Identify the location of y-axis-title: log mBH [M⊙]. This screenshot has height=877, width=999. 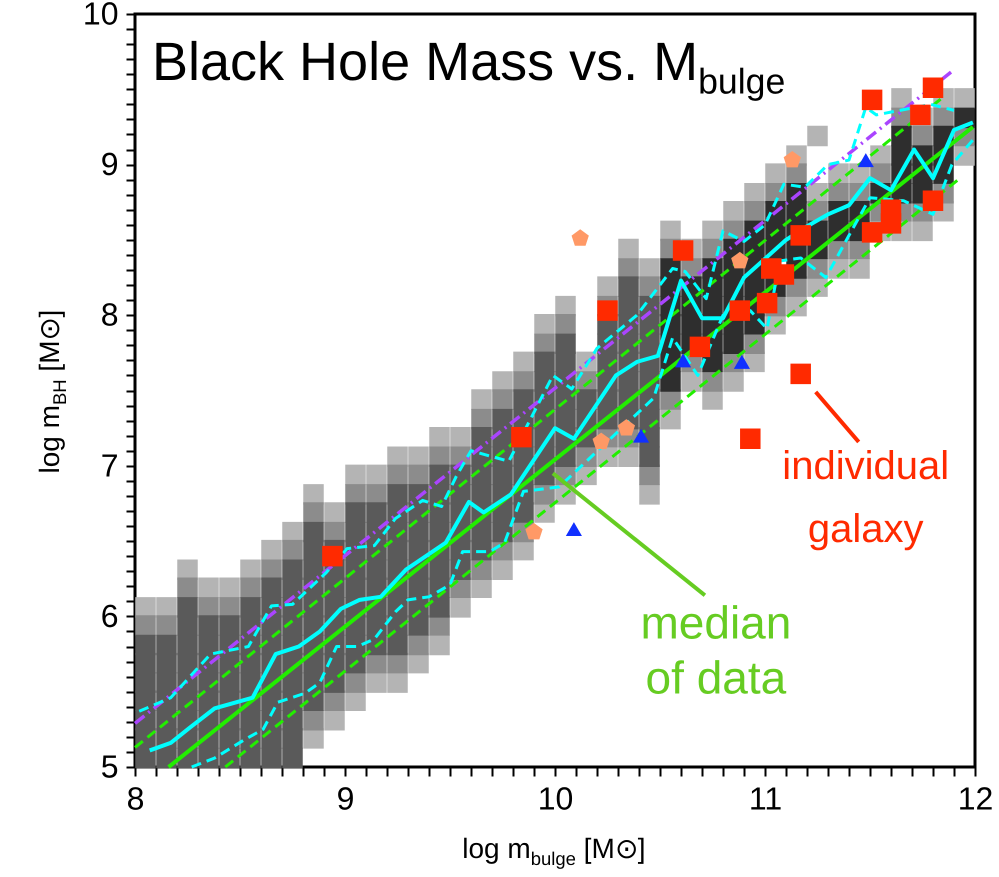
(52, 392).